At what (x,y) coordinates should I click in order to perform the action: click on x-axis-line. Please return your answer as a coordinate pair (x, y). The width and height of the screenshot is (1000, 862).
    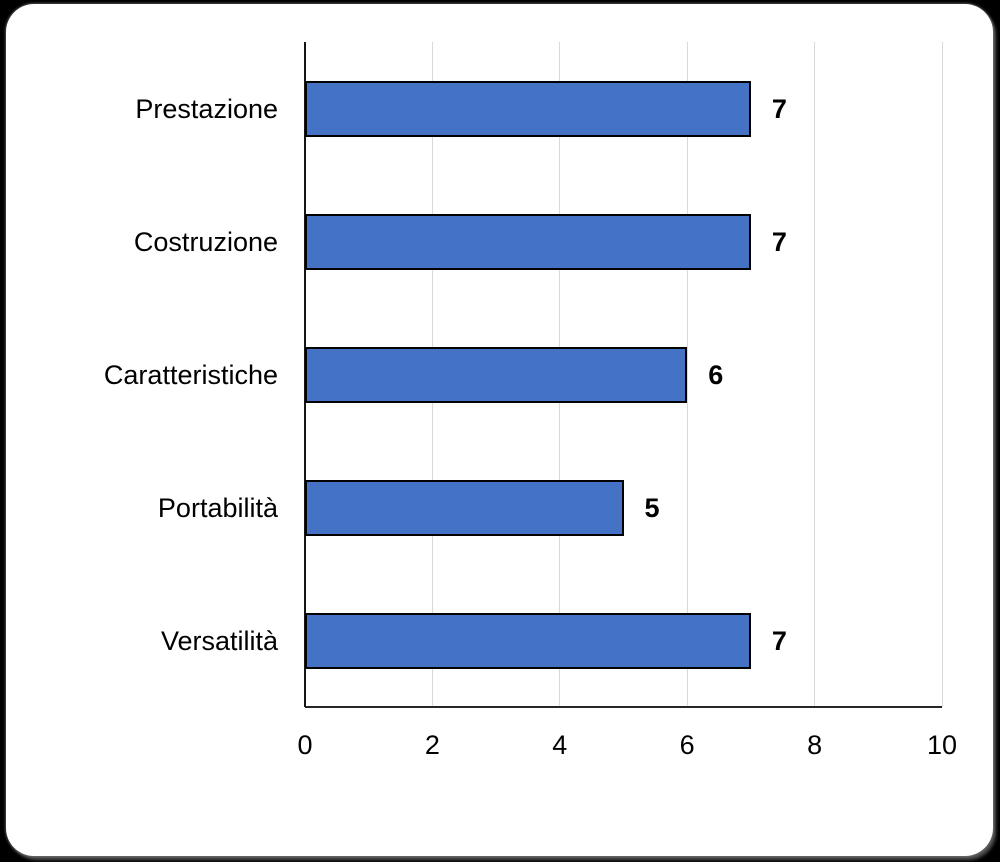
    Looking at the image, I should click on (623, 707).